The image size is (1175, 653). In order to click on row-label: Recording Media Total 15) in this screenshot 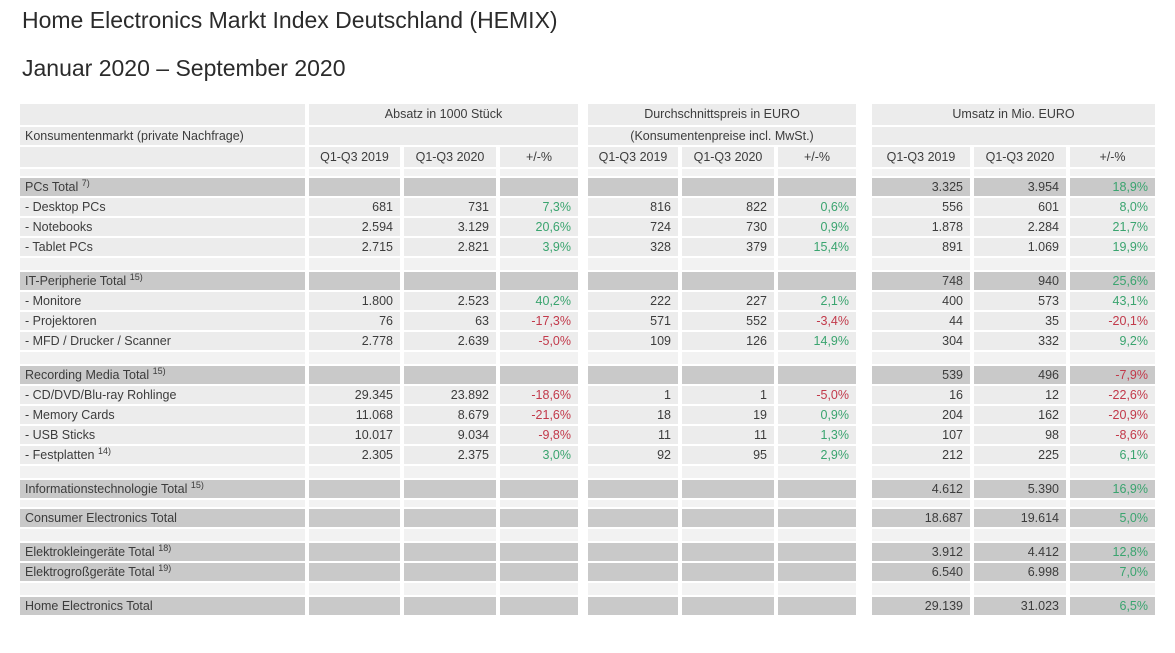, I will do `click(162, 375)`.